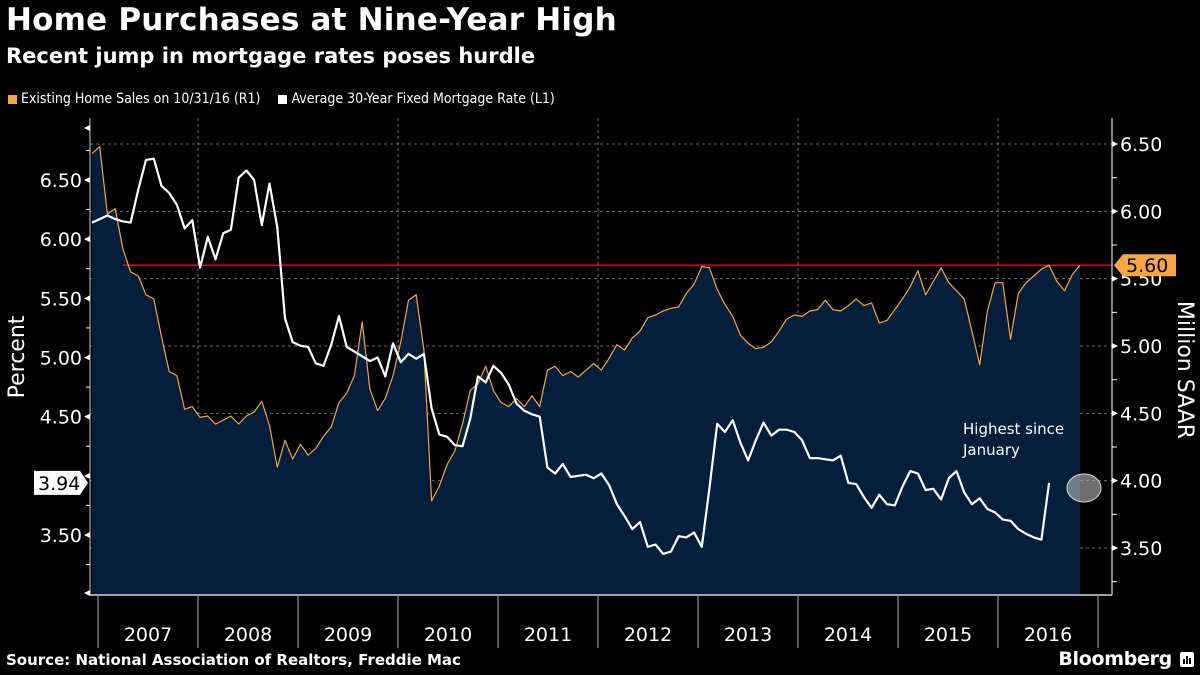 The height and width of the screenshot is (675, 1200). Describe the element at coordinates (141, 99) in the screenshot. I see `legend-label-home-sales: Existing Home Sales on 10/31/16 (R1)` at that location.